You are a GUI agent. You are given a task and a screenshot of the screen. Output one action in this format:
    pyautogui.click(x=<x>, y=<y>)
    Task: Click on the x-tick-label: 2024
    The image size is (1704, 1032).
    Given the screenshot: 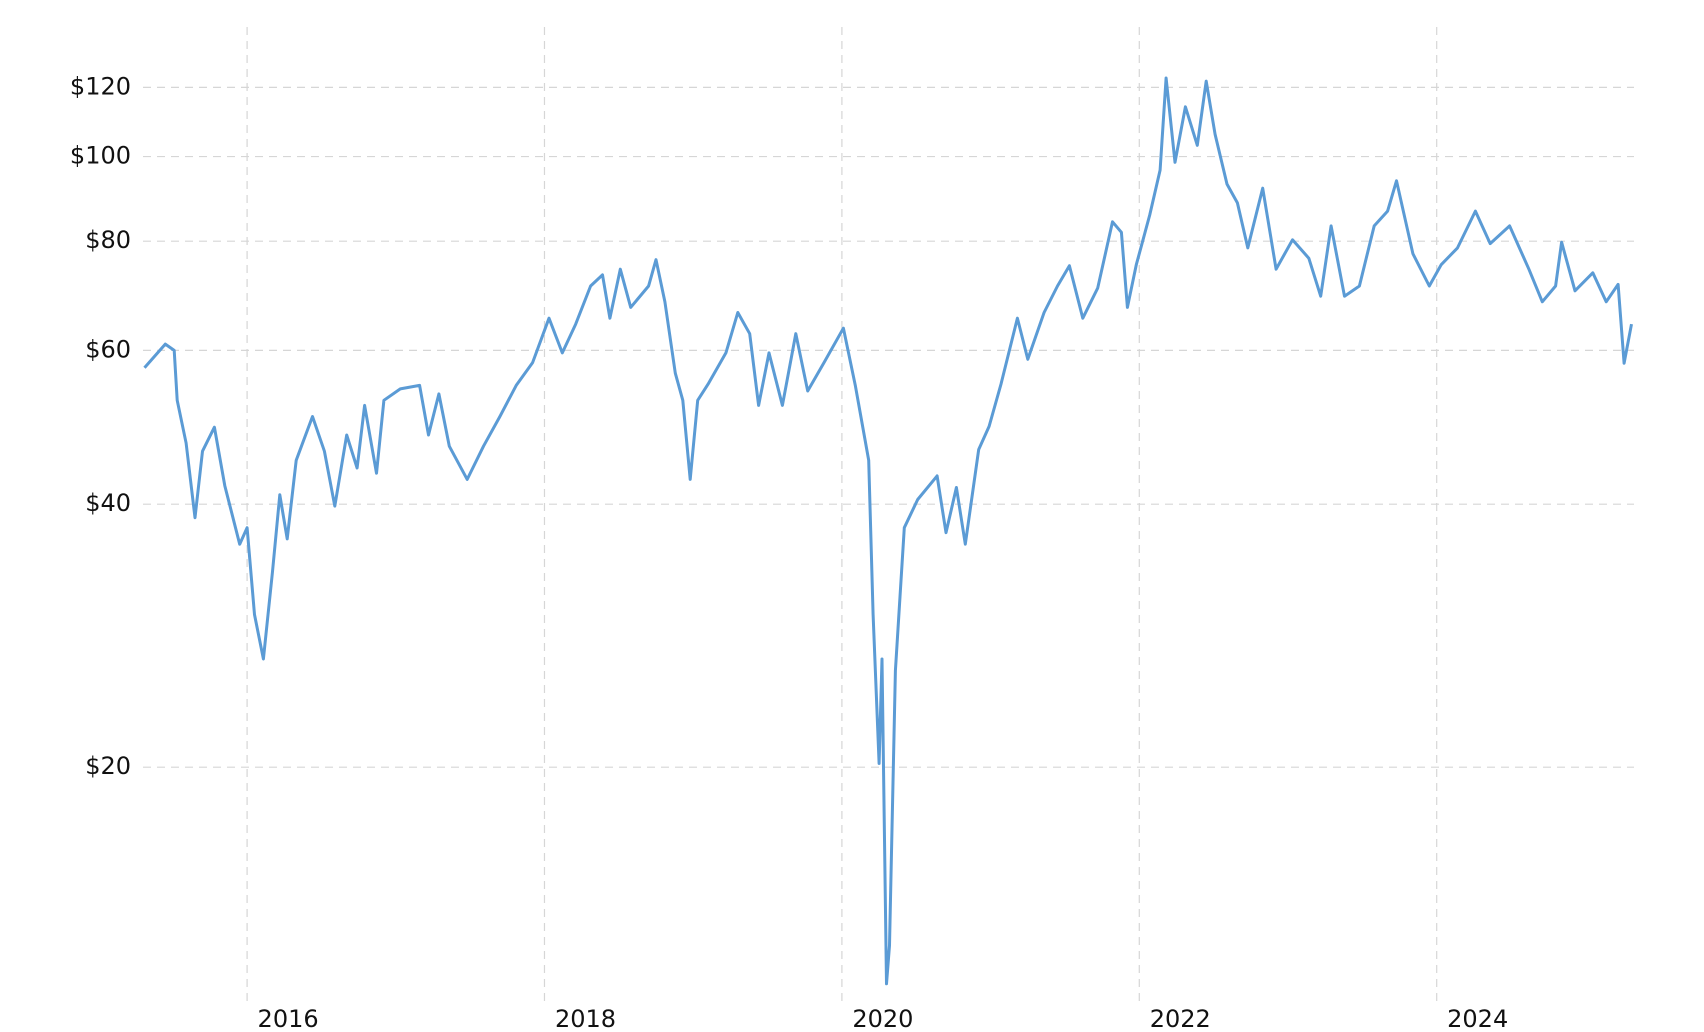 What is the action you would take?
    pyautogui.click(x=1477, y=1018)
    